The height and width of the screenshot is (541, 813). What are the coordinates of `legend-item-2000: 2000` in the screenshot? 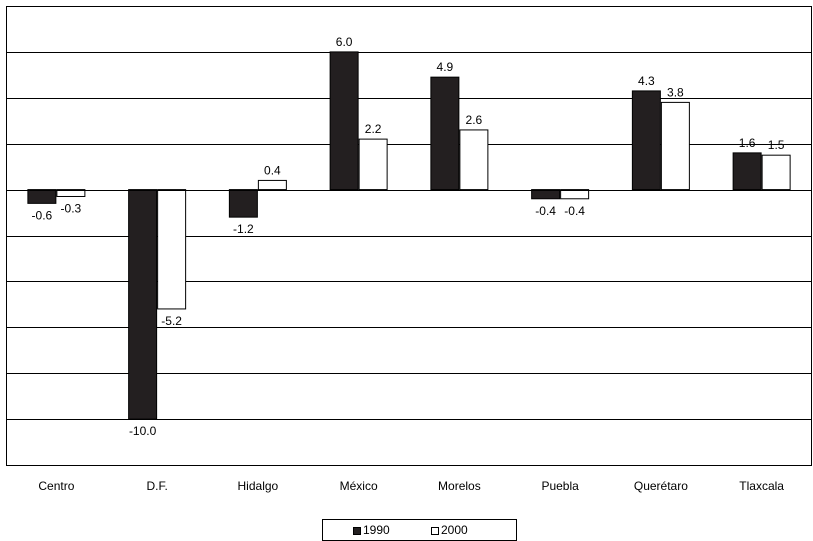 It's located at (449, 530).